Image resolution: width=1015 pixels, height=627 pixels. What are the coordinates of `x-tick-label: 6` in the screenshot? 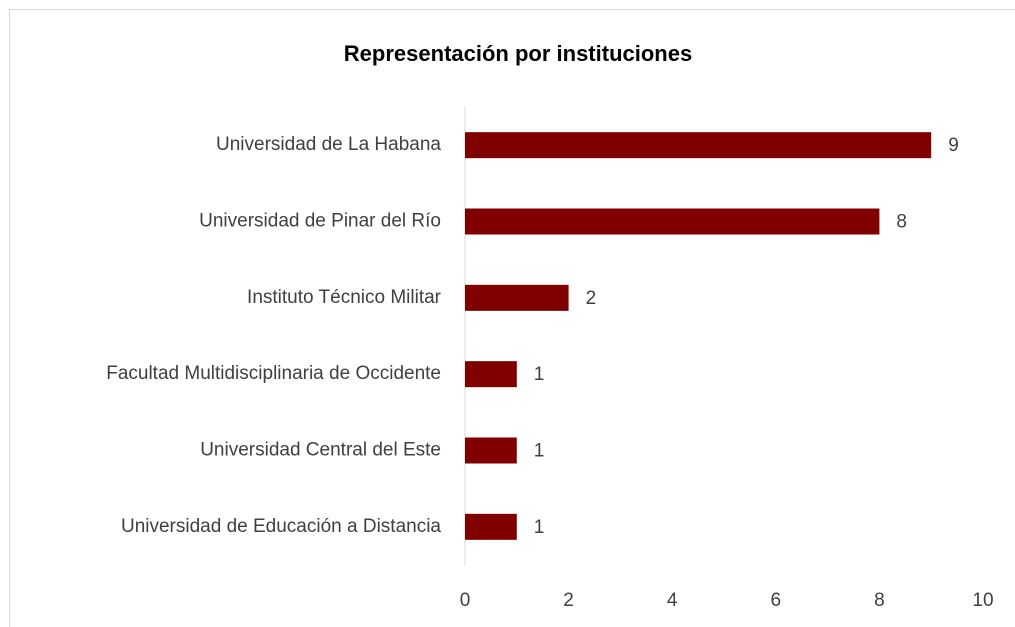 It's located at (776, 600).